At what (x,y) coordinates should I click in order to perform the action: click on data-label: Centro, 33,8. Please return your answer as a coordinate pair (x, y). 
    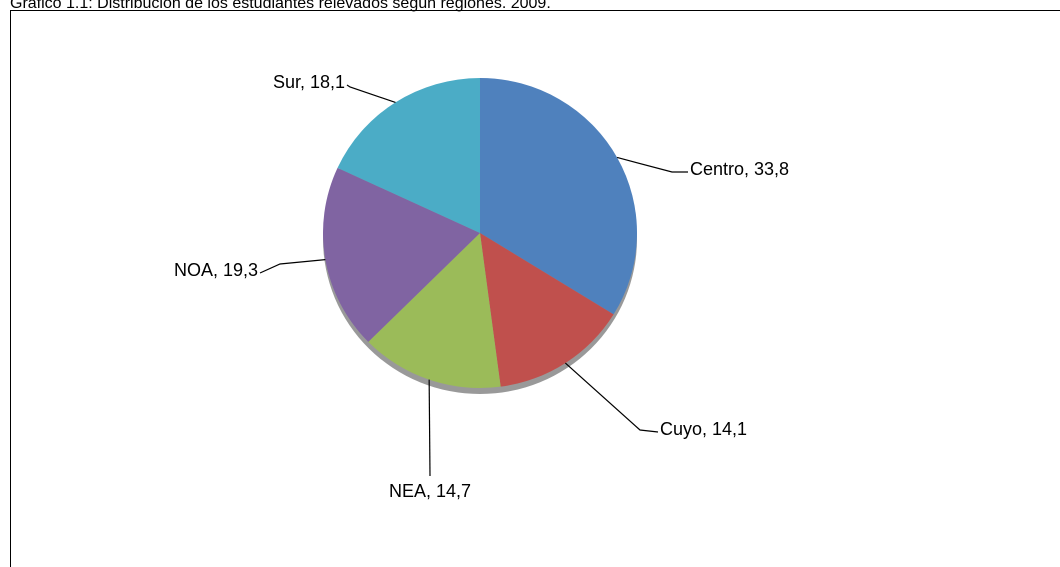
    Looking at the image, I should click on (739, 169).